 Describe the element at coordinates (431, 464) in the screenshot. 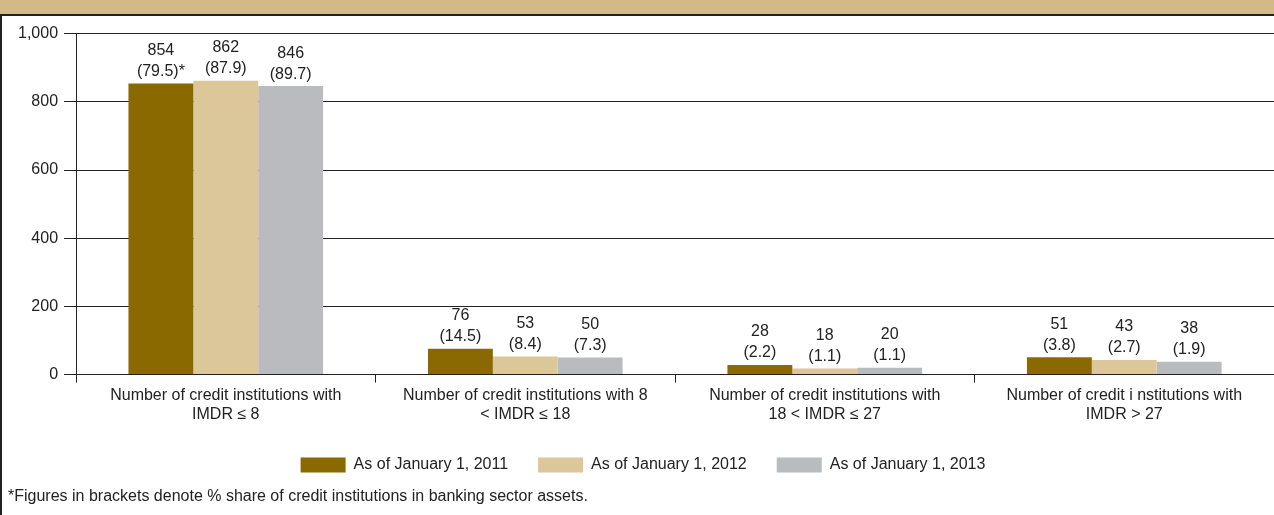

I see `legend-label: As of January 1, 2011` at that location.